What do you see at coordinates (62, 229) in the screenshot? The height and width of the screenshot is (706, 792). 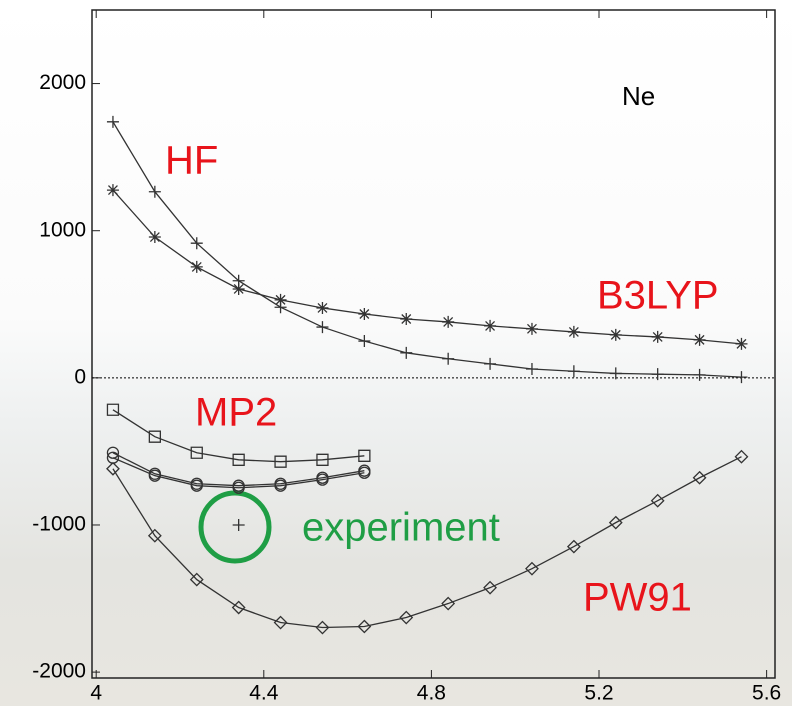 I see `y-tick-label: 1000` at bounding box center [62, 229].